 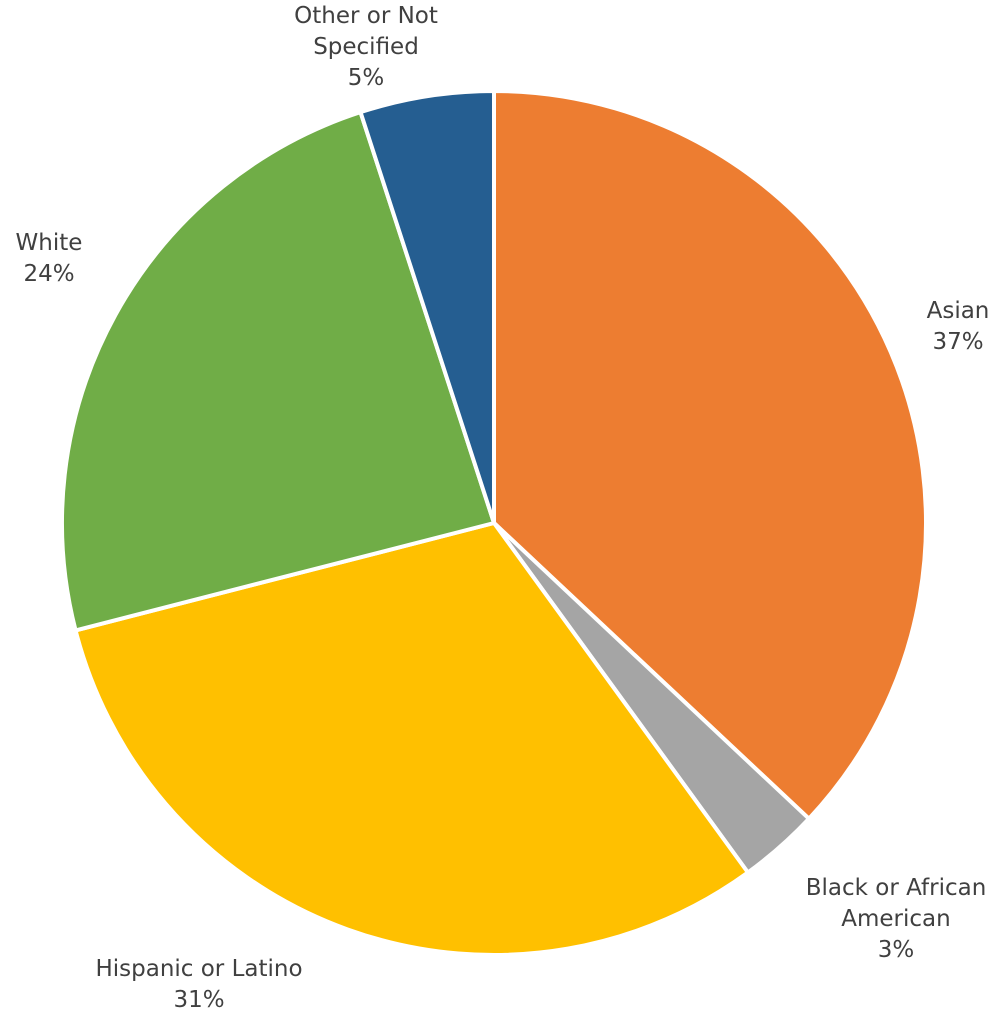 I want to click on data-label-black-or-african-american: Black or African American 3%, so click(x=896, y=919).